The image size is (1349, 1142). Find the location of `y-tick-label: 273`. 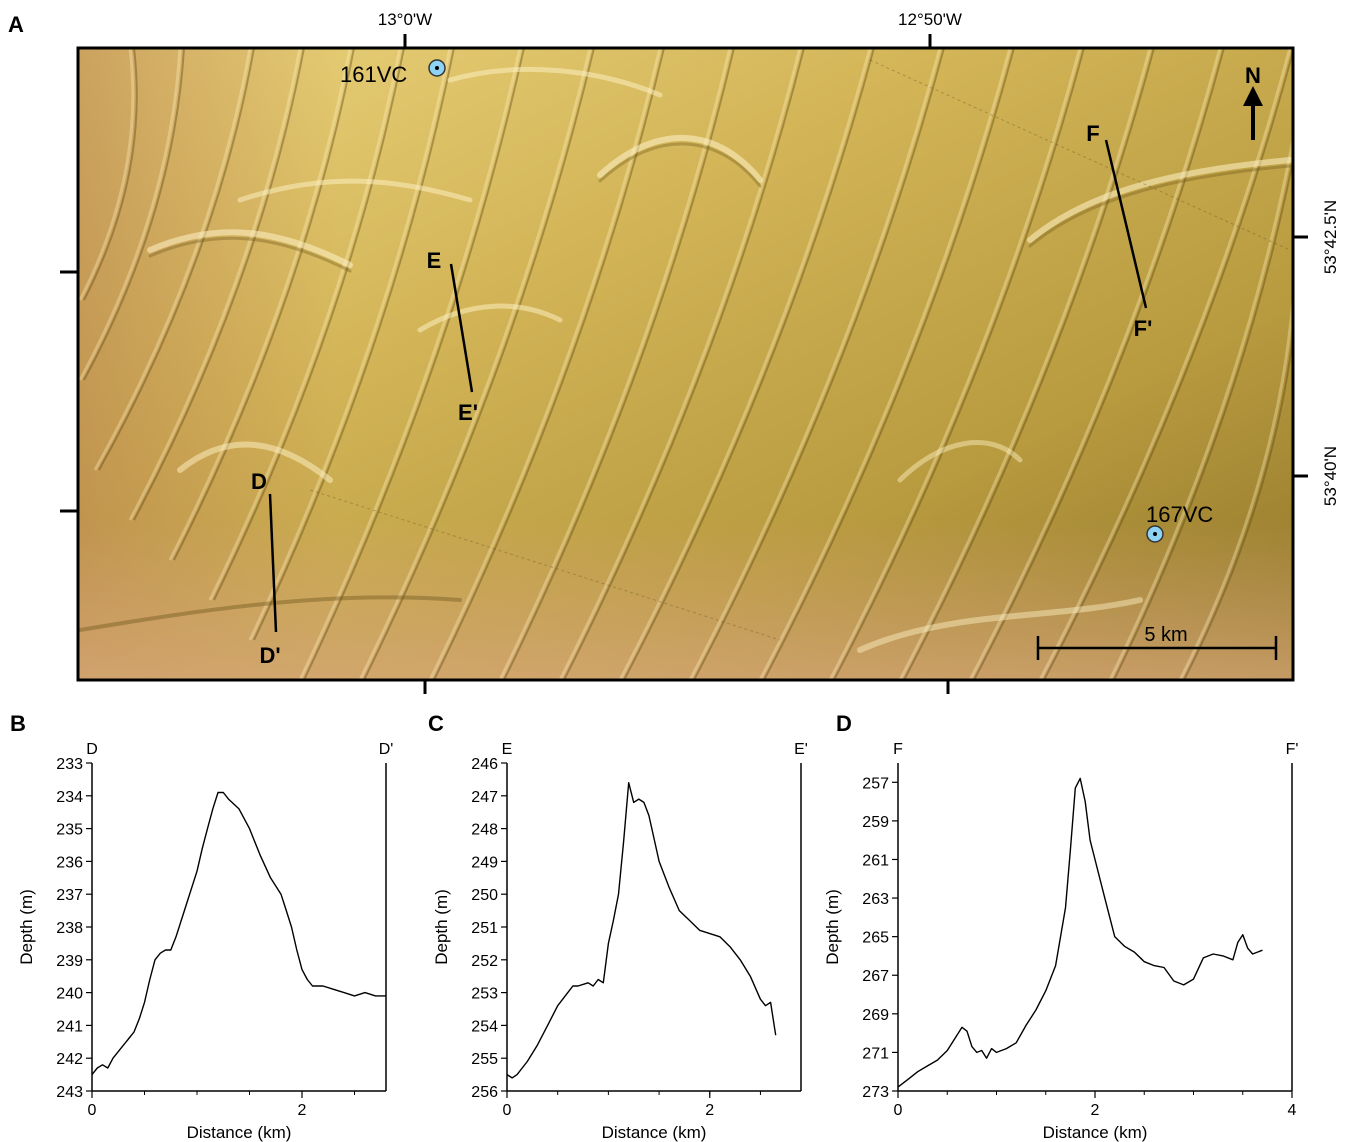

y-tick-label: 273 is located at coordinates (875, 1092).